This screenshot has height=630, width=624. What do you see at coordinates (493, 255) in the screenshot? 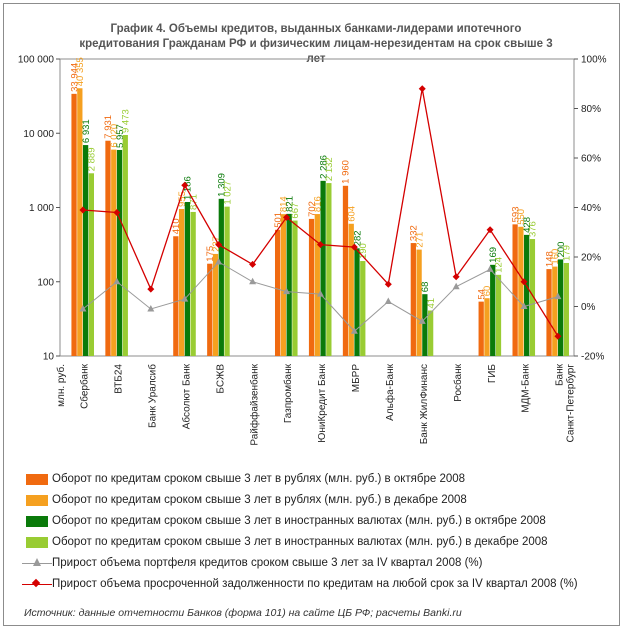
I see `bar-data-label: 169` at bounding box center [493, 255].